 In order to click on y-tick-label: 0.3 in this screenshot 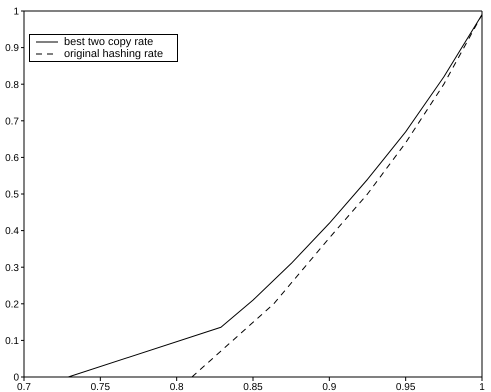, I will do `click(12, 268)`.